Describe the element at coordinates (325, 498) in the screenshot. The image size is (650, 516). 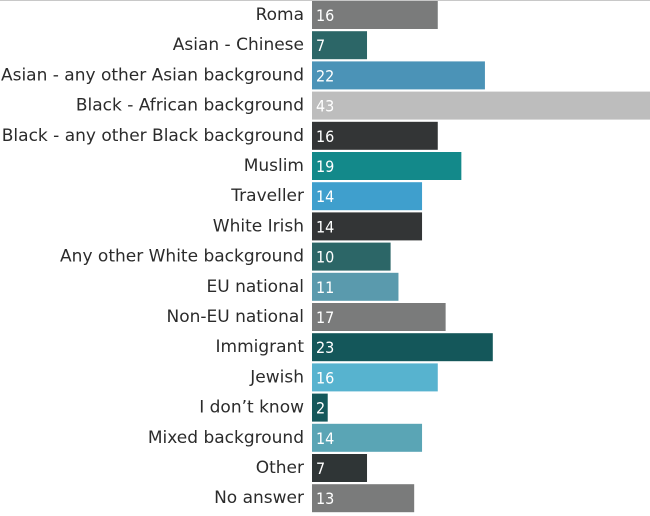
I see `value-label: 13` at that location.